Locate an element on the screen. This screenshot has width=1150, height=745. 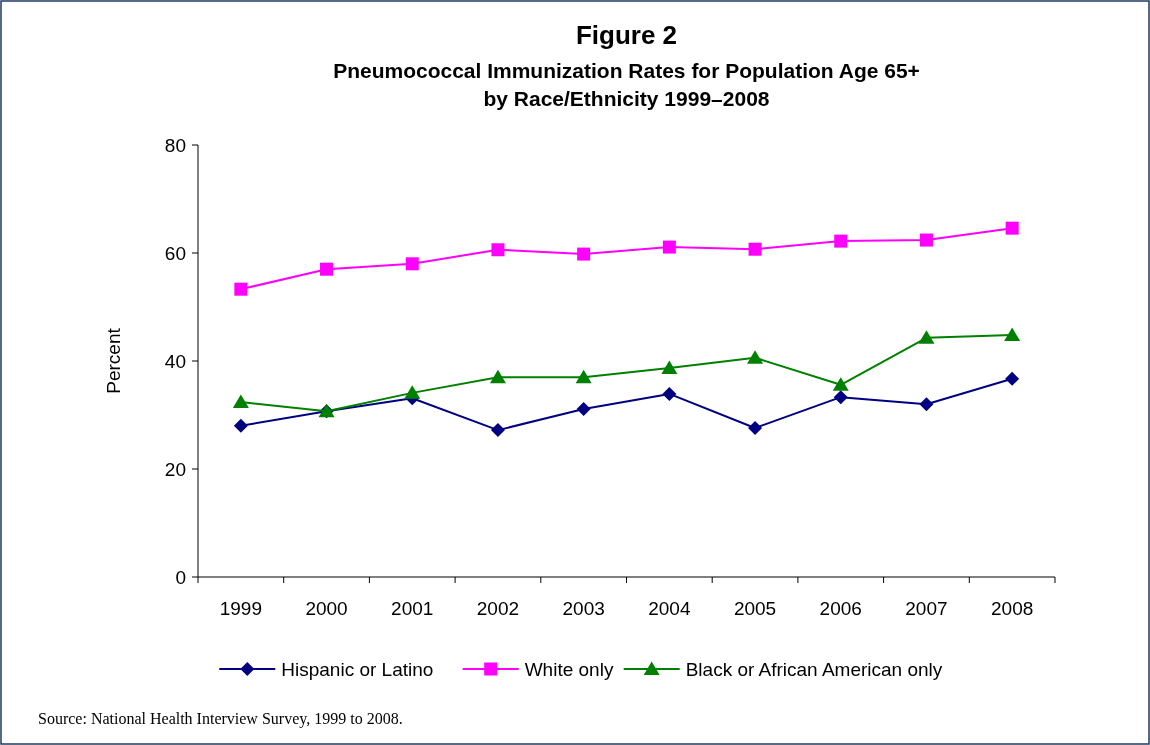
y-tick-label: 0 is located at coordinates (180, 577).